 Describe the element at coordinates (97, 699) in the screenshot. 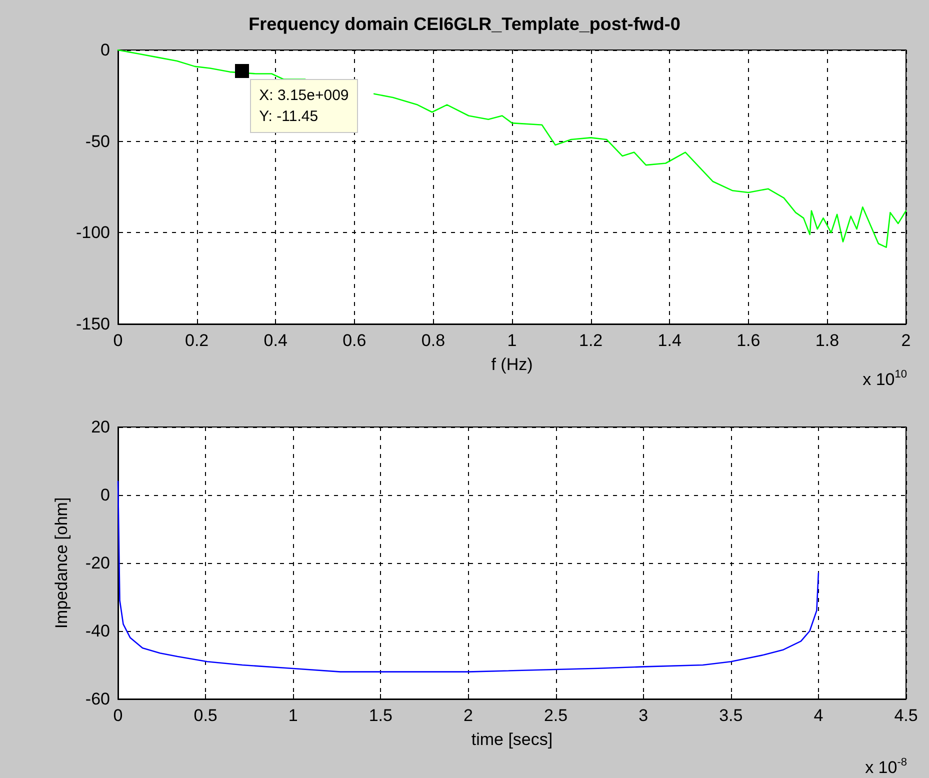

I see `y-tick-label: -60` at that location.